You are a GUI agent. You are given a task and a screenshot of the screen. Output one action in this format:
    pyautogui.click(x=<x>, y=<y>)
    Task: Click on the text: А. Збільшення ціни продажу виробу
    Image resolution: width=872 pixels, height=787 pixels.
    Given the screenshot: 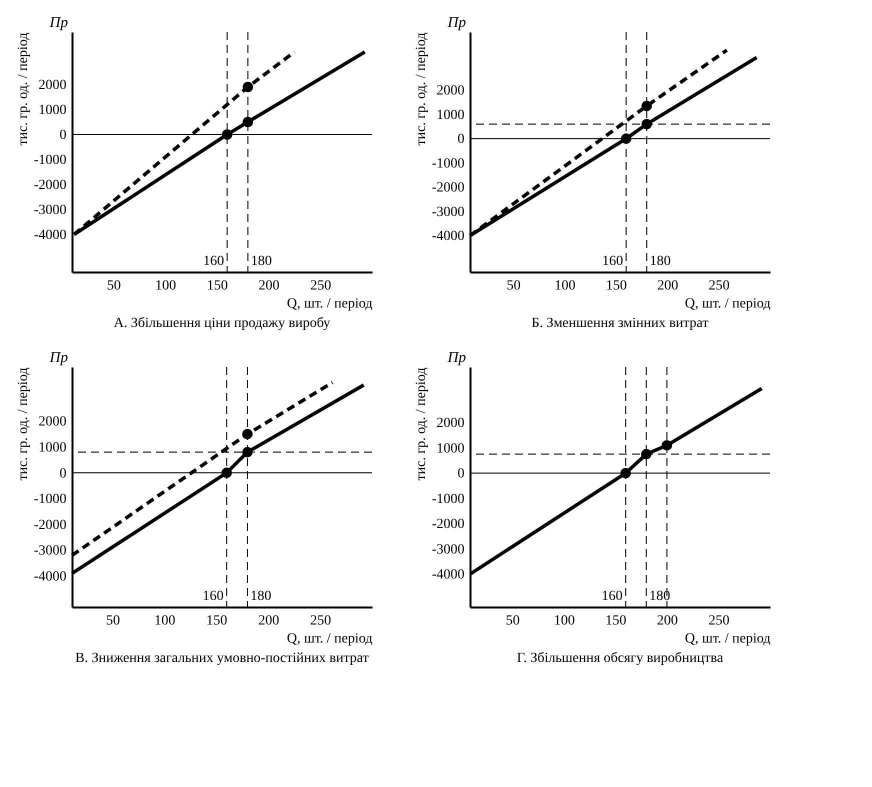 What is the action you would take?
    pyautogui.click(x=222, y=323)
    